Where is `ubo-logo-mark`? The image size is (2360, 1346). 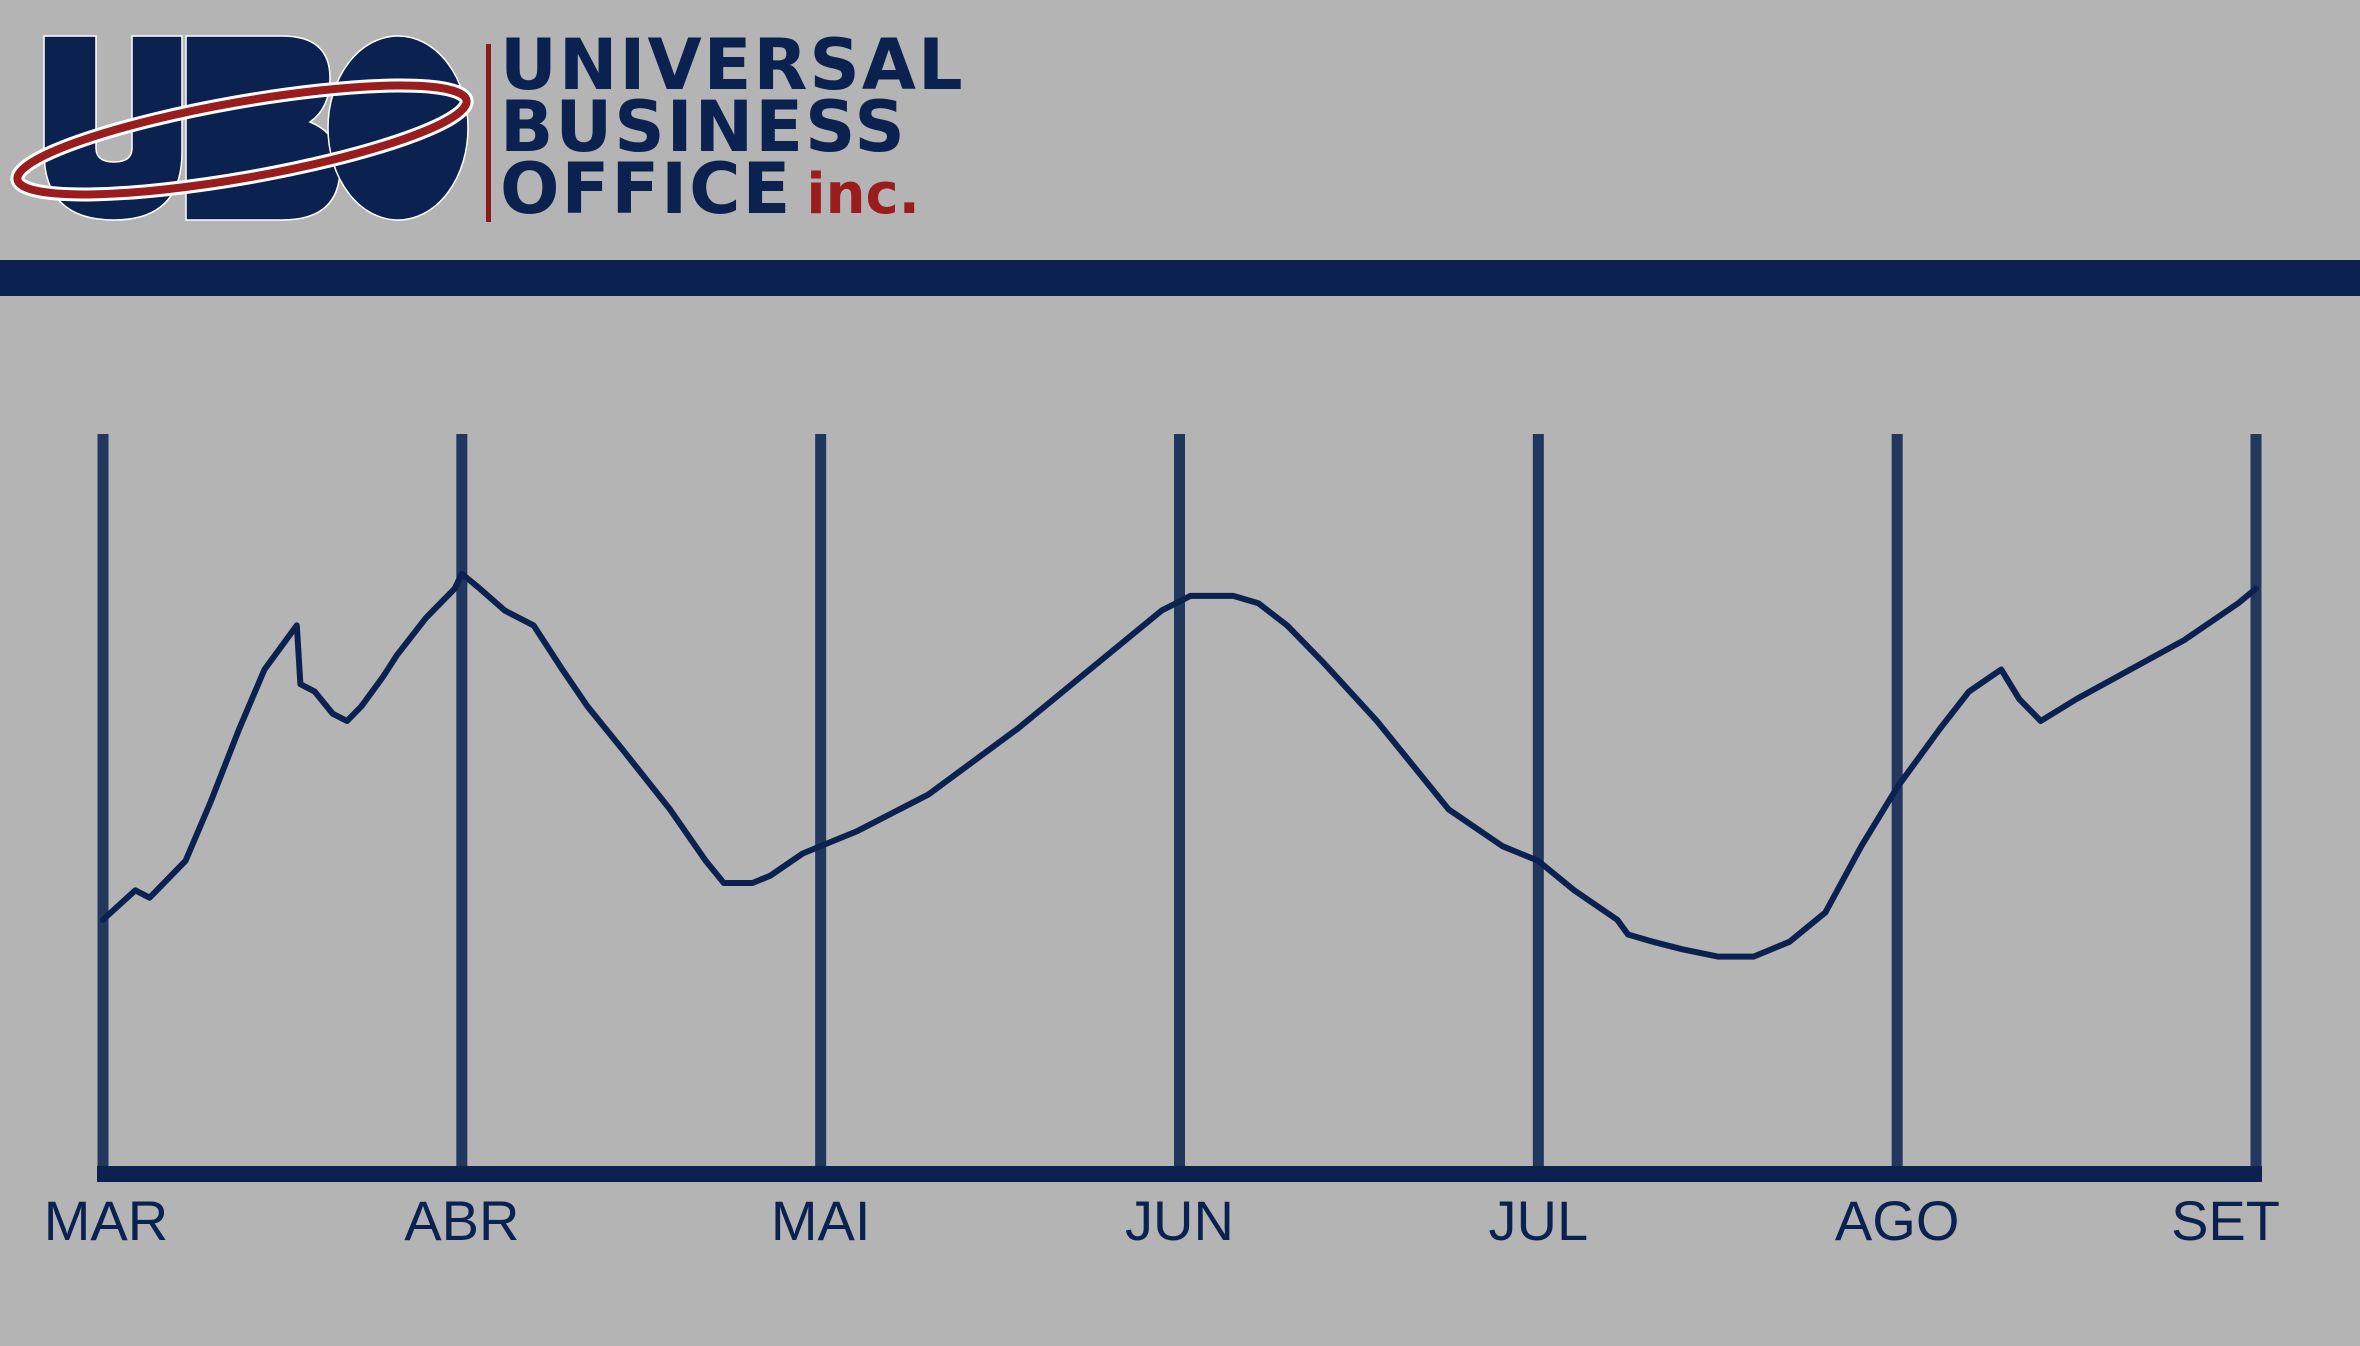
ubo-logo-mark is located at coordinates (242, 128).